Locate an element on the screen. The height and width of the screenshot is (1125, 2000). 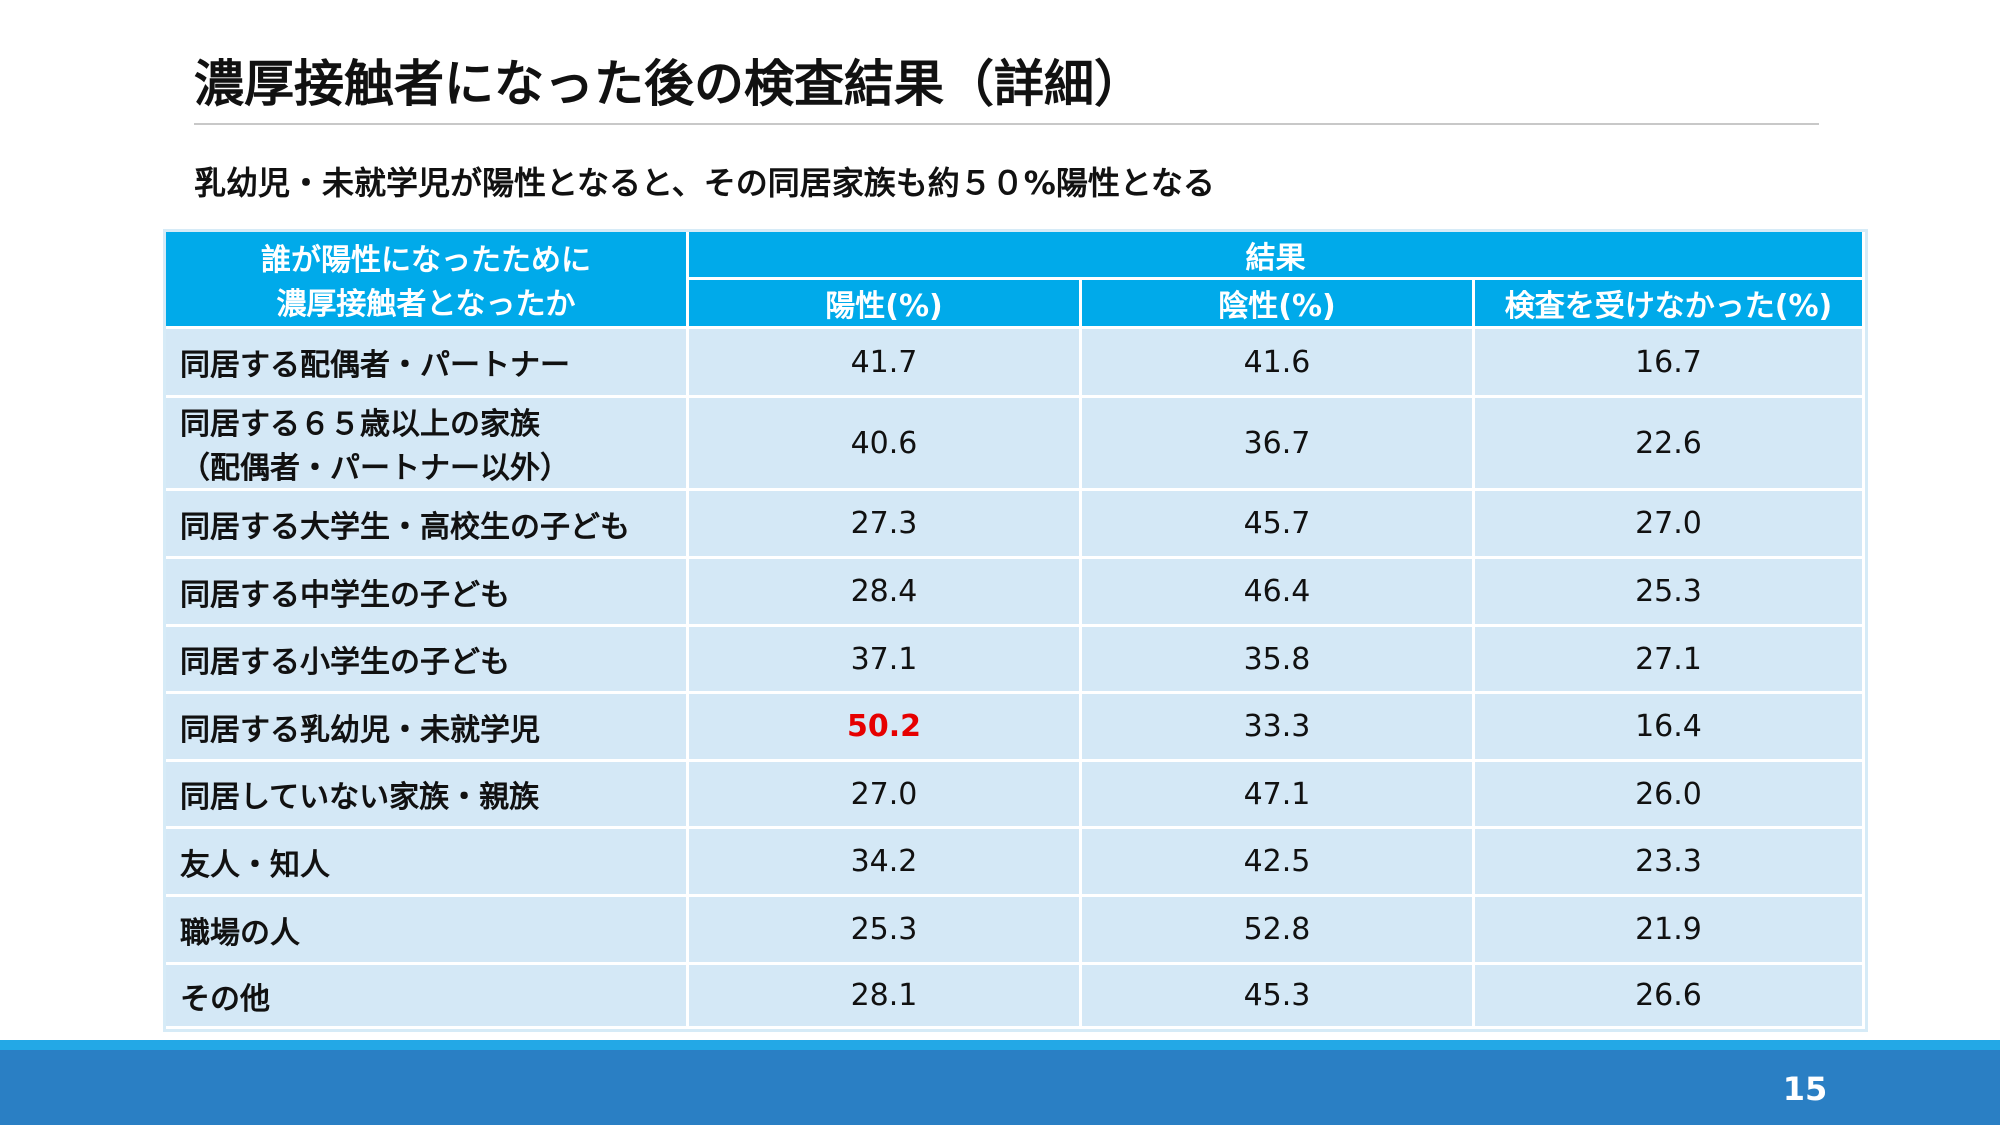
row-label: 同居する小学生の子ども is located at coordinates (426, 659).